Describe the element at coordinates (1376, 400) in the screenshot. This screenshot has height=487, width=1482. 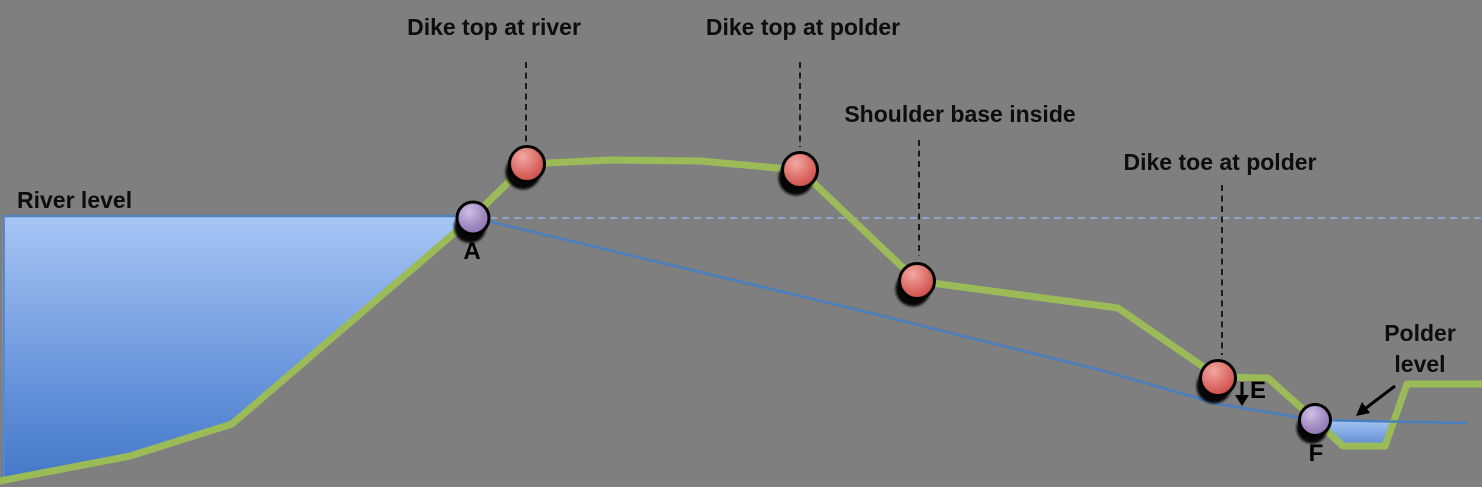
I see `polder-level-arrow-icon` at that location.